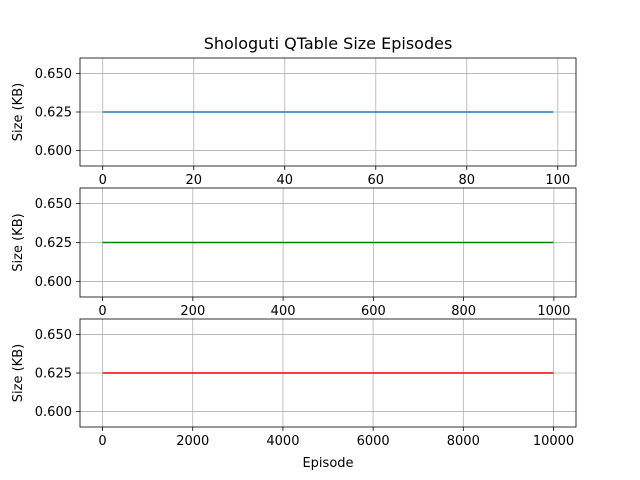  What do you see at coordinates (463, 311) in the screenshot?
I see `x-tick-label: 800` at bounding box center [463, 311].